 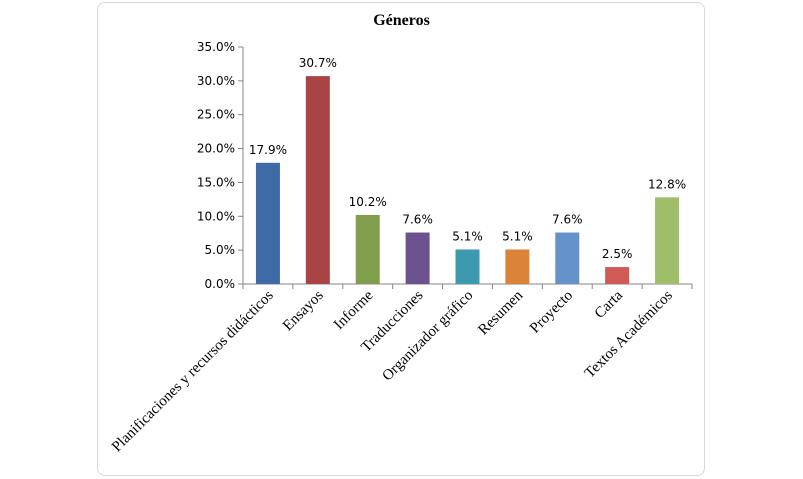 What do you see at coordinates (401, 20) in the screenshot?
I see `chart-title: Géneros` at bounding box center [401, 20].